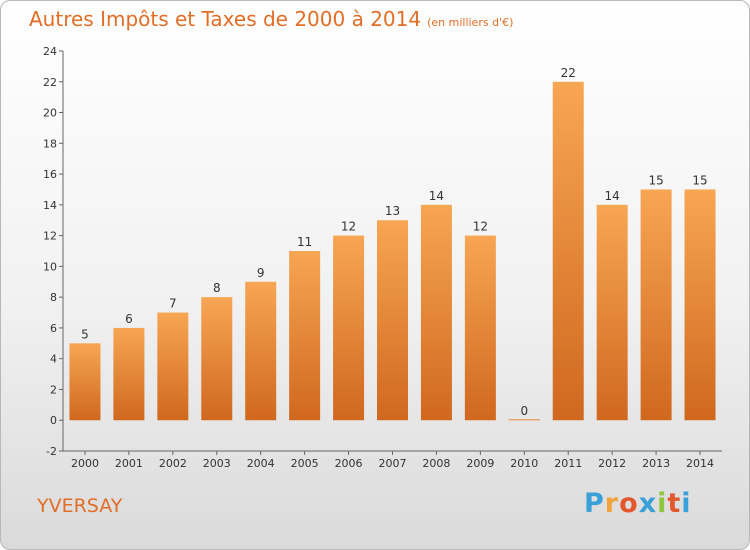 This screenshot has height=550, width=750. Describe the element at coordinates (305, 336) in the screenshot. I see `bar-2005` at that location.